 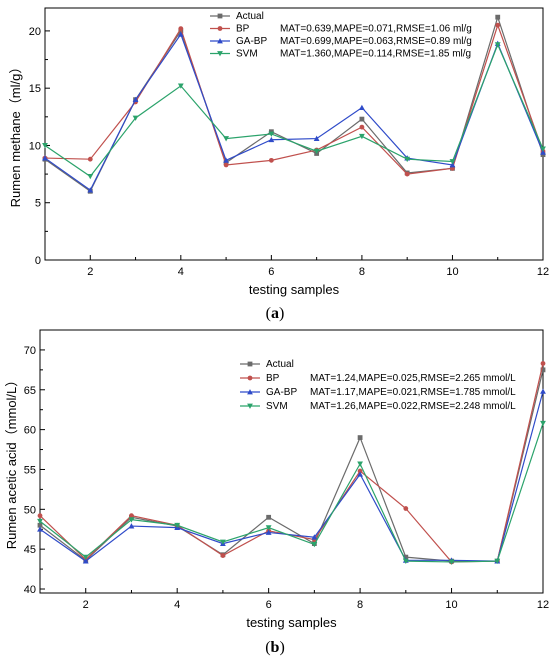 What do you see at coordinates (11, 462) in the screenshot?
I see `y-axis-title: Rumen acetic acid（mmol/L）` at bounding box center [11, 462].